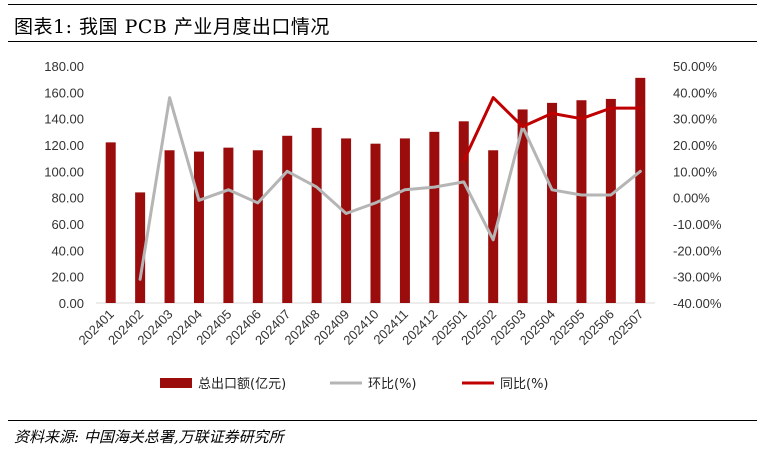 The width and height of the screenshot is (765, 449). What do you see at coordinates (382, 434) in the screenshot?
I see `source-bar: 资料来源: 中国海关总署,万联证券研究所` at bounding box center [382, 434].